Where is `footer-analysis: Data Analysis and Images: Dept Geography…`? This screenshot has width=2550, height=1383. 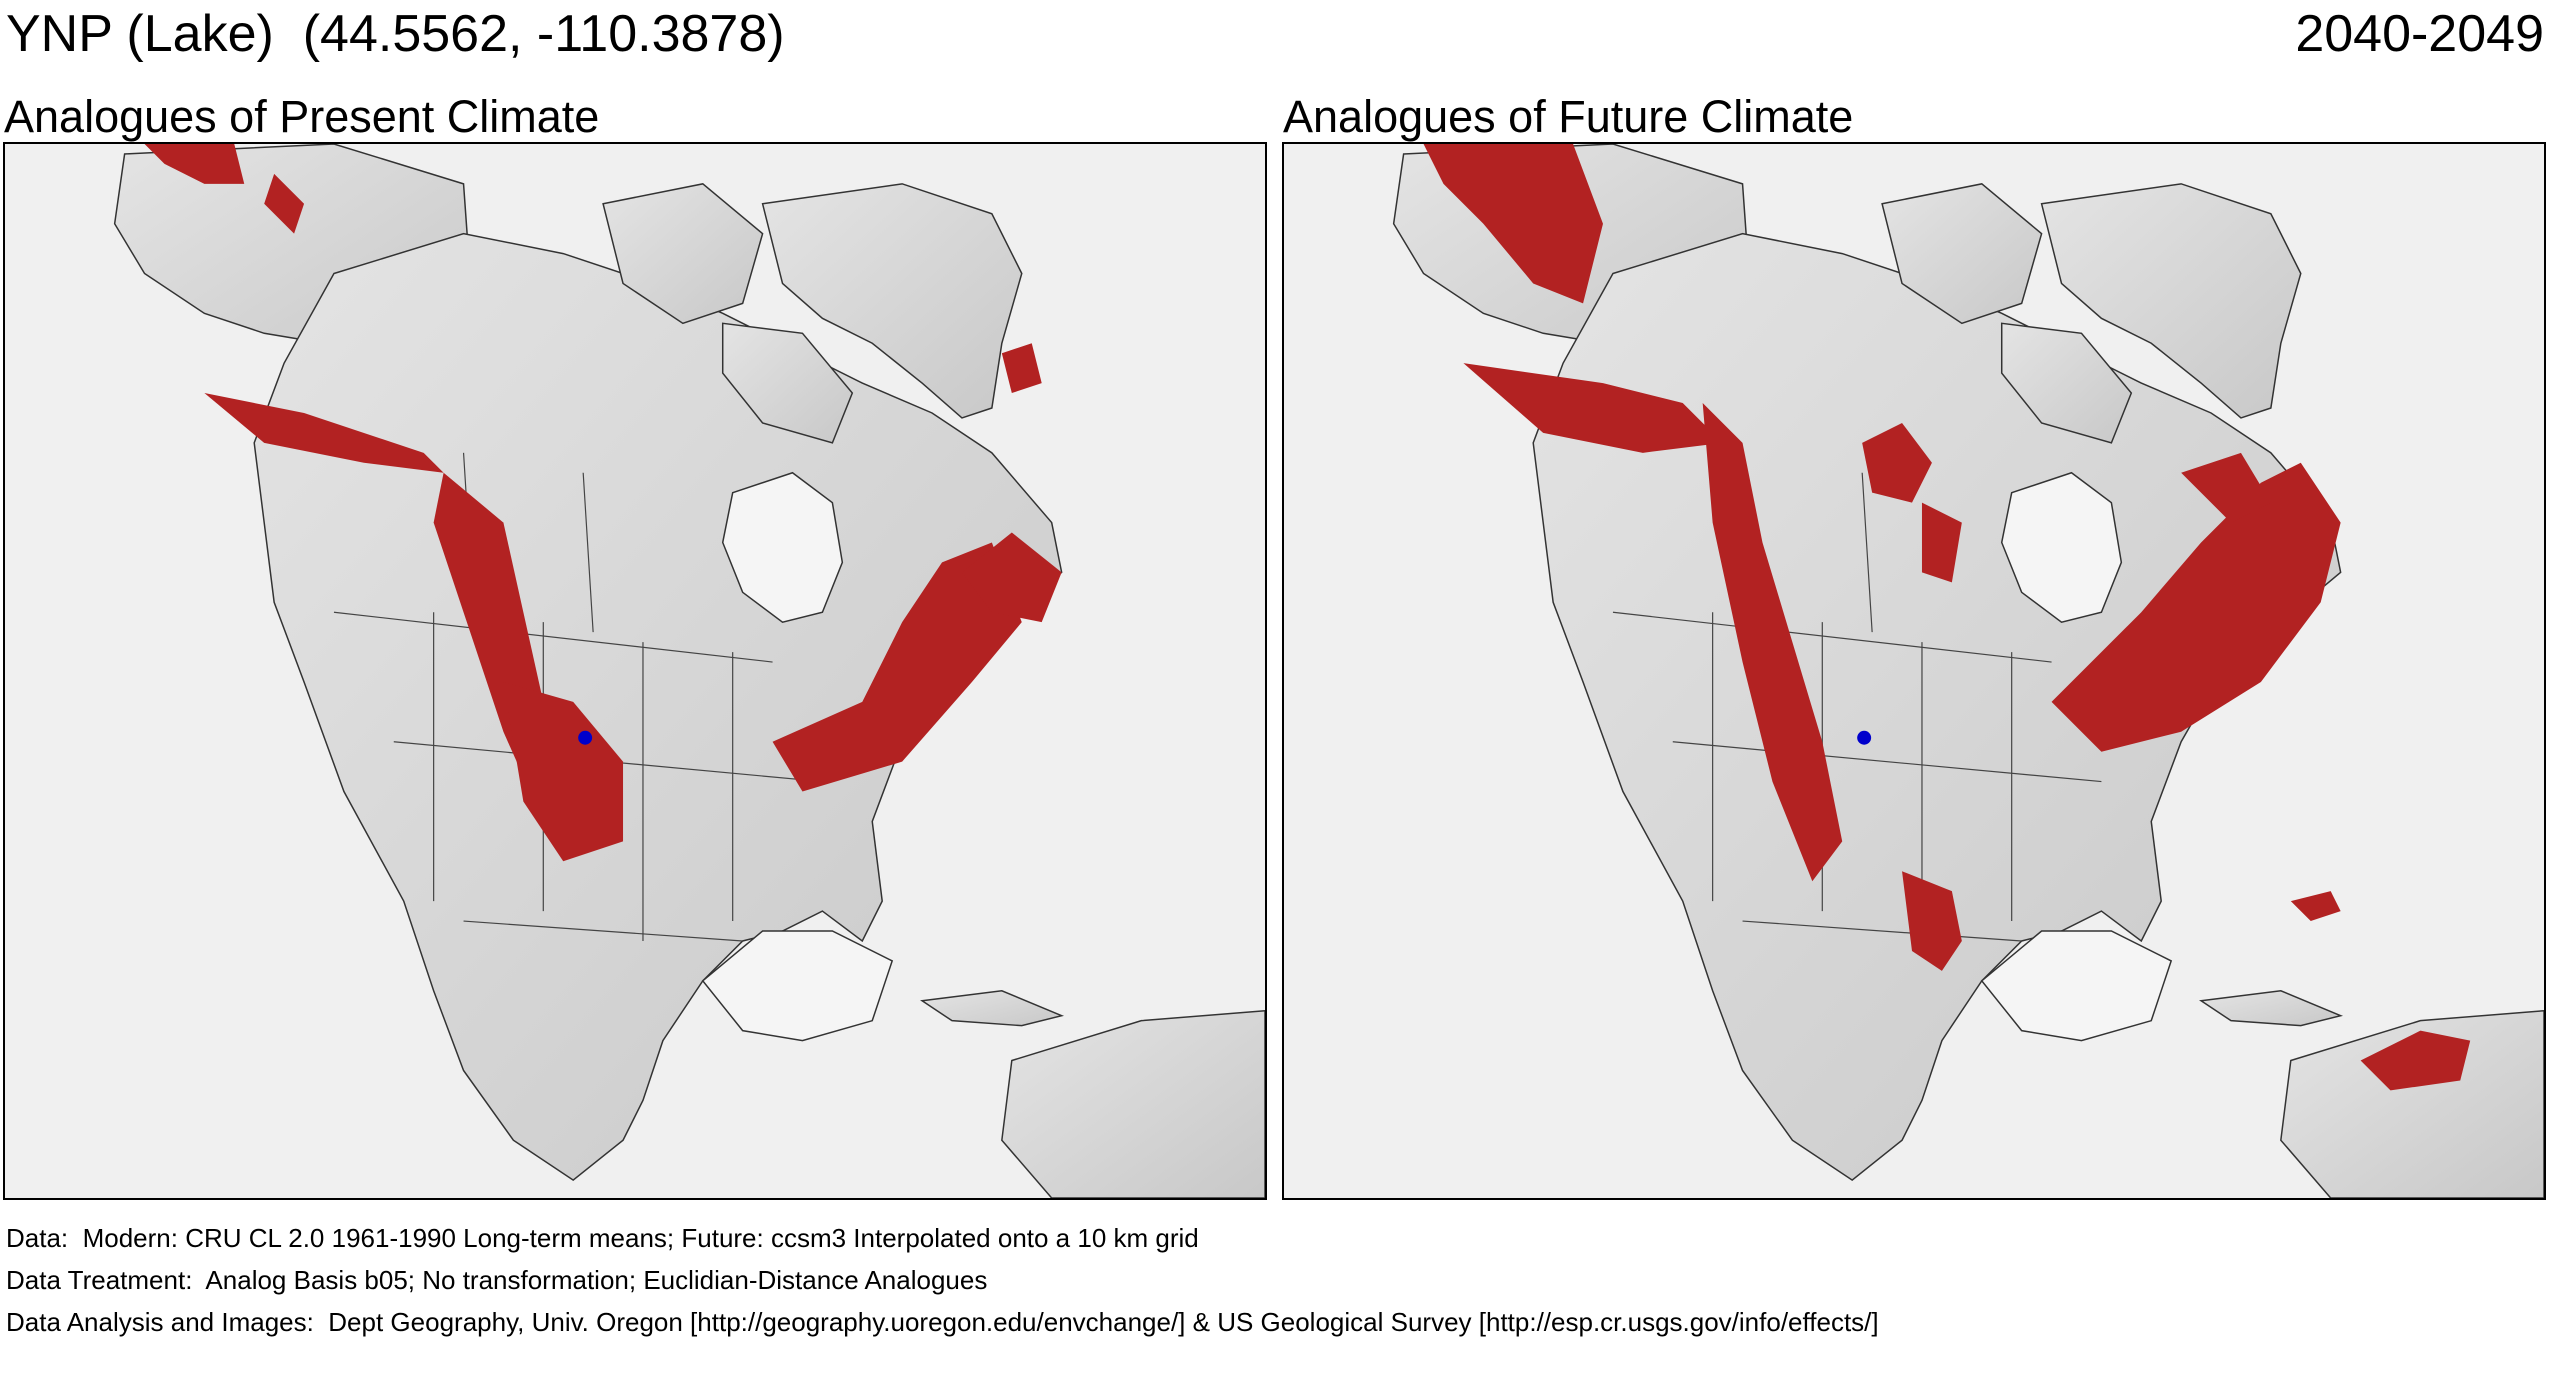 footer-analysis: Data Analysis and Images: Dept Geography… is located at coordinates (942, 1322).